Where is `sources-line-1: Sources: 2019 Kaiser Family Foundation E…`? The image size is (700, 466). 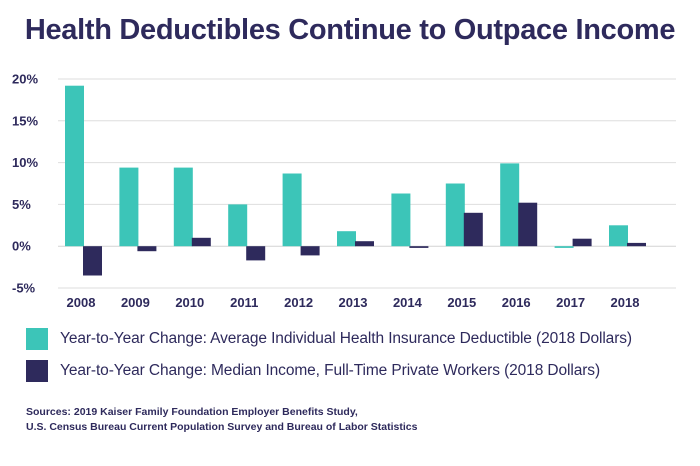
sources-line-1: Sources: 2019 Kaiser Family Foundation E… is located at coordinates (192, 412).